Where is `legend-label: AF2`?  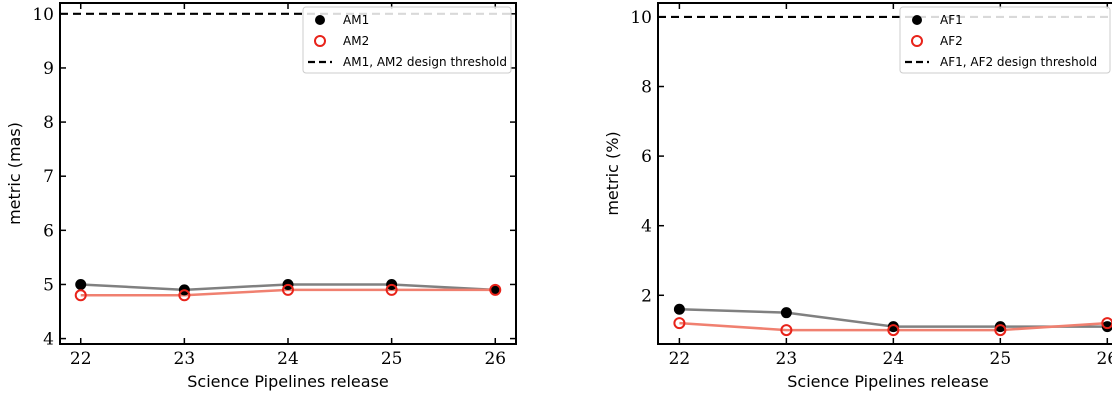 legend-label: AF2 is located at coordinates (951, 41).